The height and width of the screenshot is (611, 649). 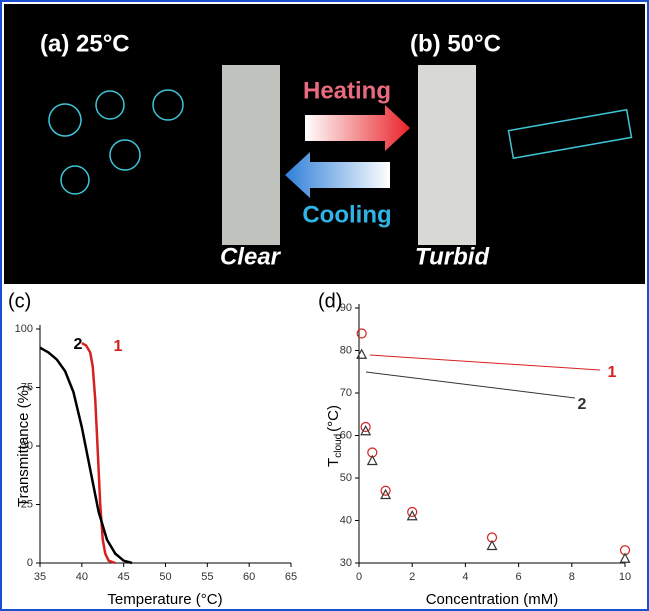 What do you see at coordinates (625, 577) in the screenshot?
I see `x-tick-label: 10` at bounding box center [625, 577].